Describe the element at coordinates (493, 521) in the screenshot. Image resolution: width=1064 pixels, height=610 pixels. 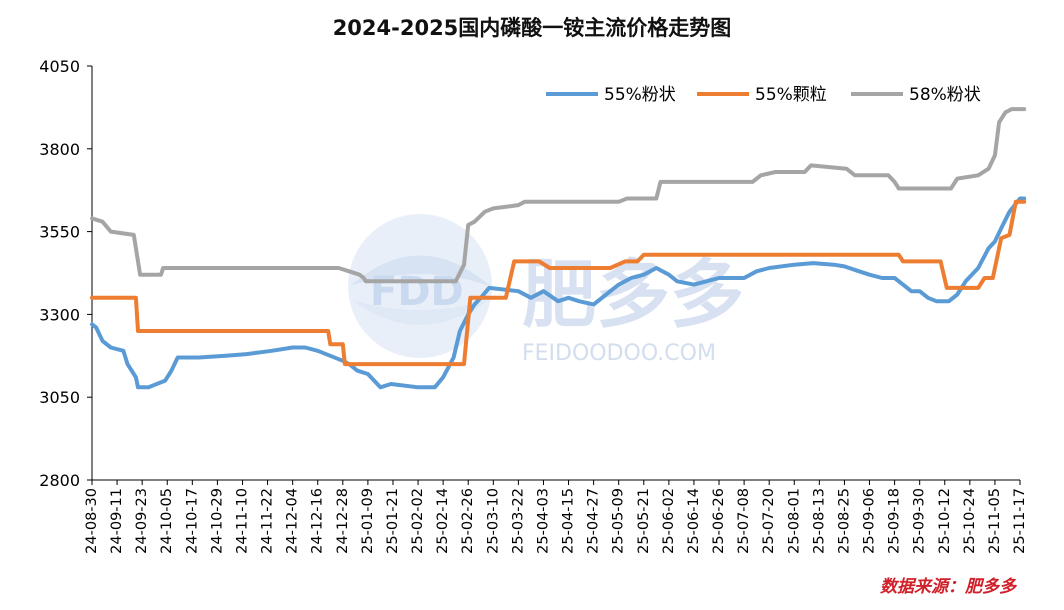
I see `x-tick-label: 25-03-10` at that location.